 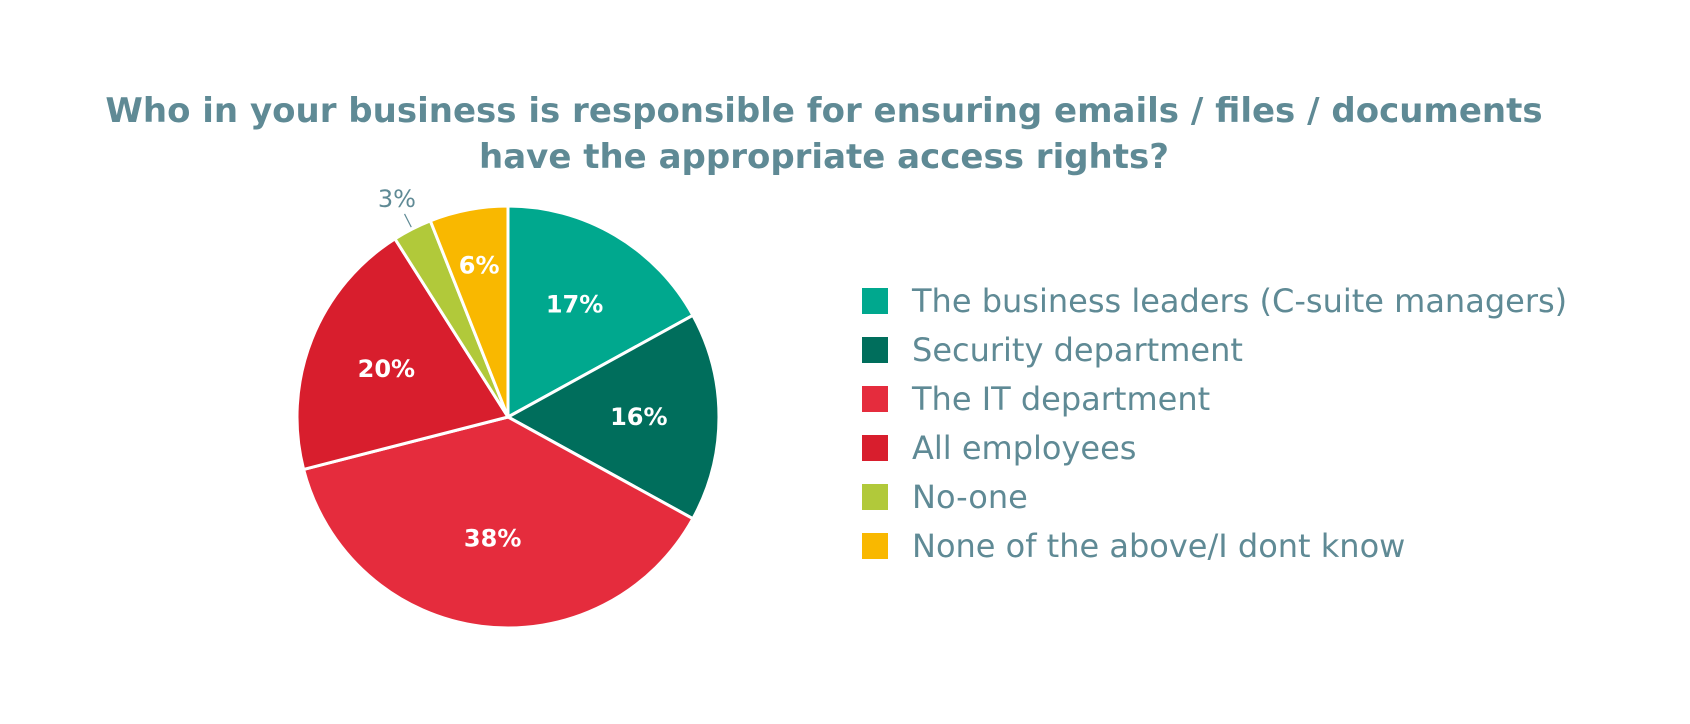 I want to click on legend-item: None of the above/I dont know, so click(x=1214, y=545).